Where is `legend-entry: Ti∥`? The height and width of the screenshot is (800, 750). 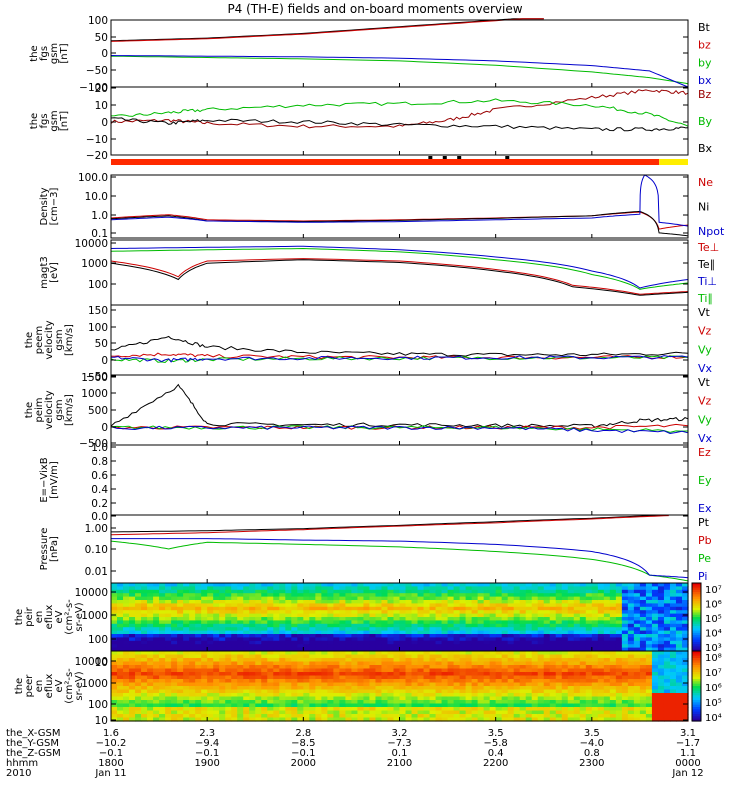
legend-entry: Ti∥ is located at coordinates (705, 298).